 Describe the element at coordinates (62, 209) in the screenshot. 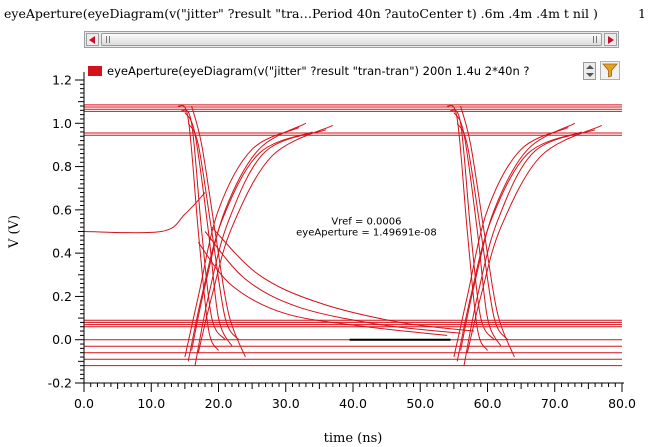

I see `y-tick-label: 0.6` at that location.